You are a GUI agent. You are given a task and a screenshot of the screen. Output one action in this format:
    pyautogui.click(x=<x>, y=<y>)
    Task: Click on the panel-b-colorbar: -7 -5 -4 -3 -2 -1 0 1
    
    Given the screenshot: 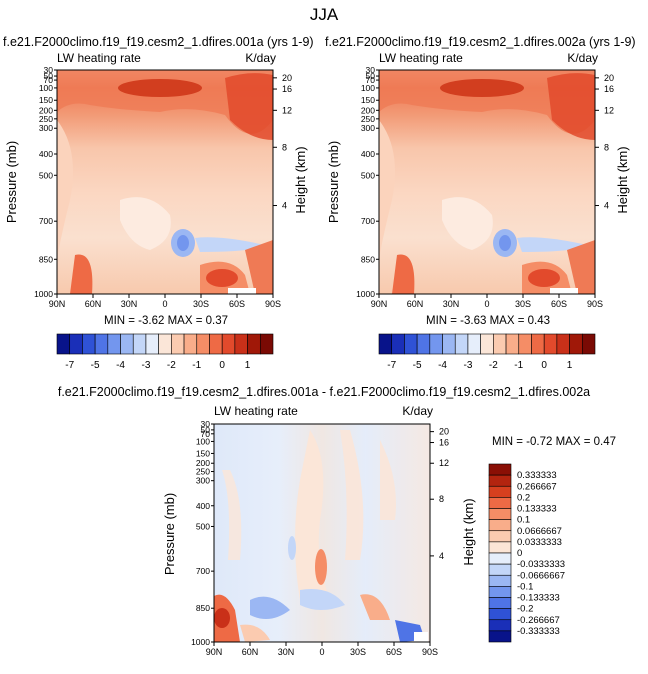 What is the action you would take?
    pyautogui.click(x=487, y=352)
    